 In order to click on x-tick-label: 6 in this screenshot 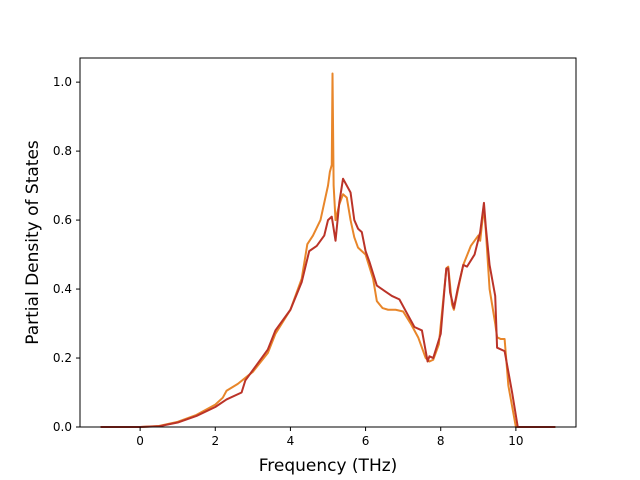, I will do `click(366, 441)`.